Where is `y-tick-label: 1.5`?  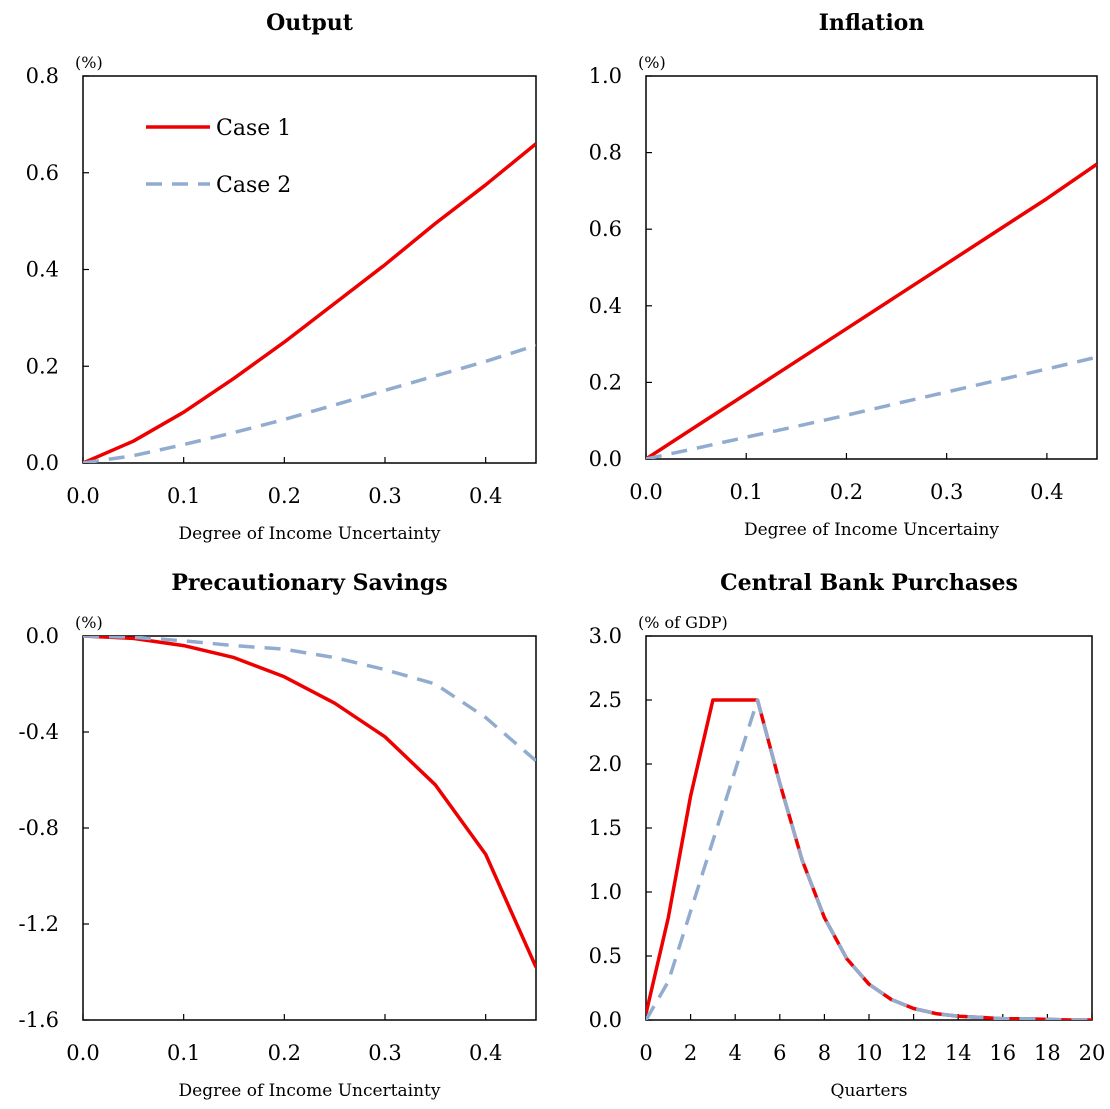 y-tick-label: 1.5 is located at coordinates (605, 828).